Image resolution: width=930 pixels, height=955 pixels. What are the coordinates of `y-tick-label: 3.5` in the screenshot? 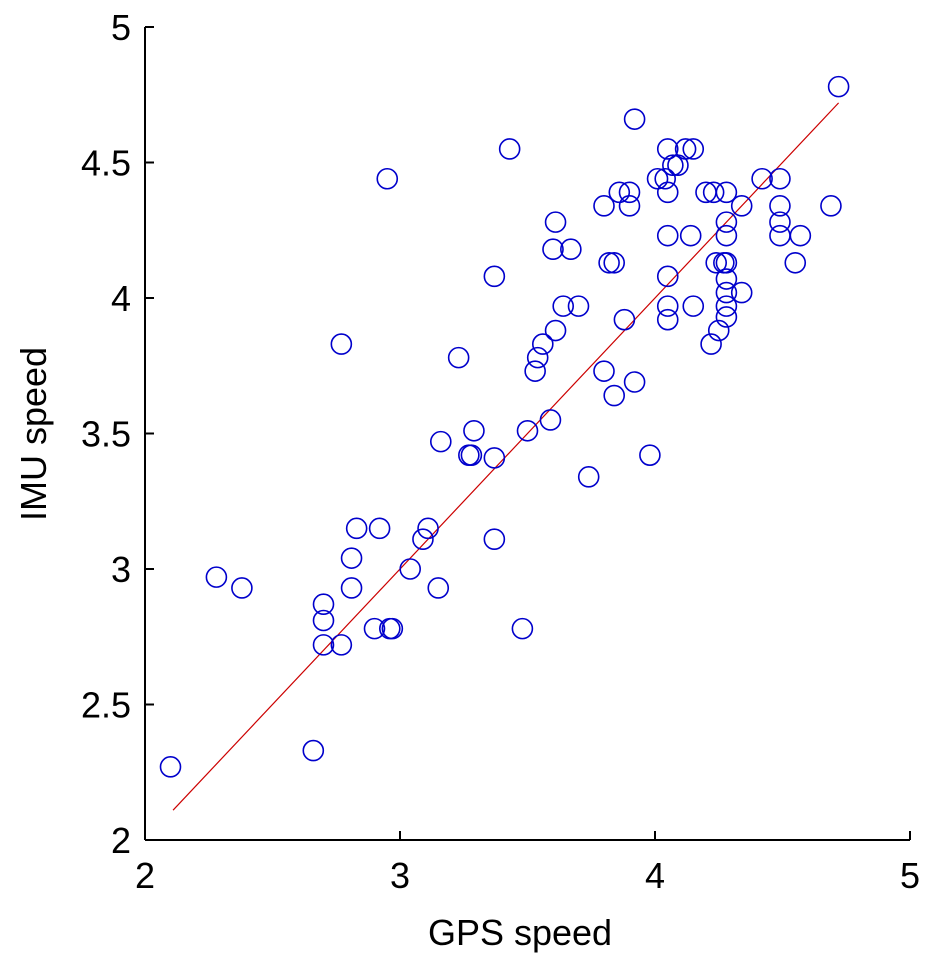 It's located at (106, 434).